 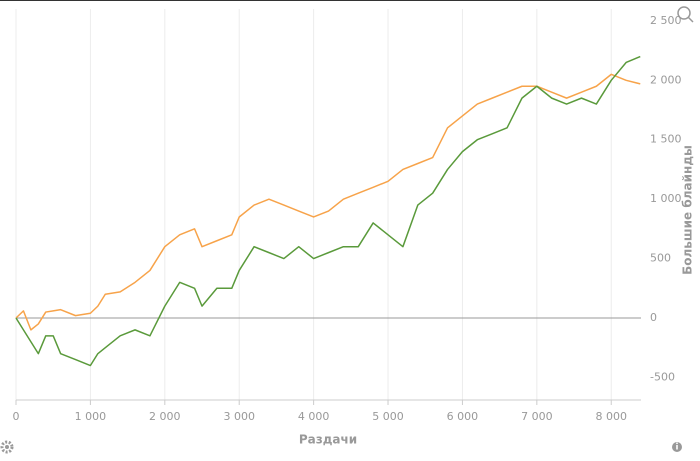 I want to click on x-tick-label: 4 000, so click(x=314, y=416).